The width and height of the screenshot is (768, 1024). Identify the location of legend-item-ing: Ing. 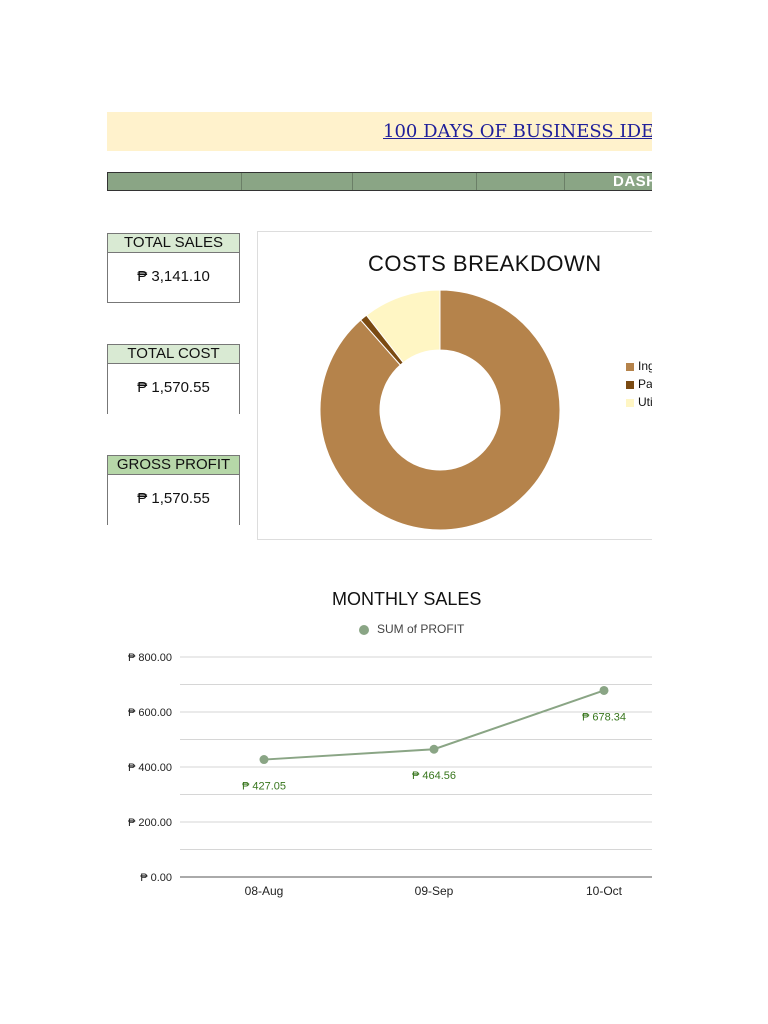
(639, 366).